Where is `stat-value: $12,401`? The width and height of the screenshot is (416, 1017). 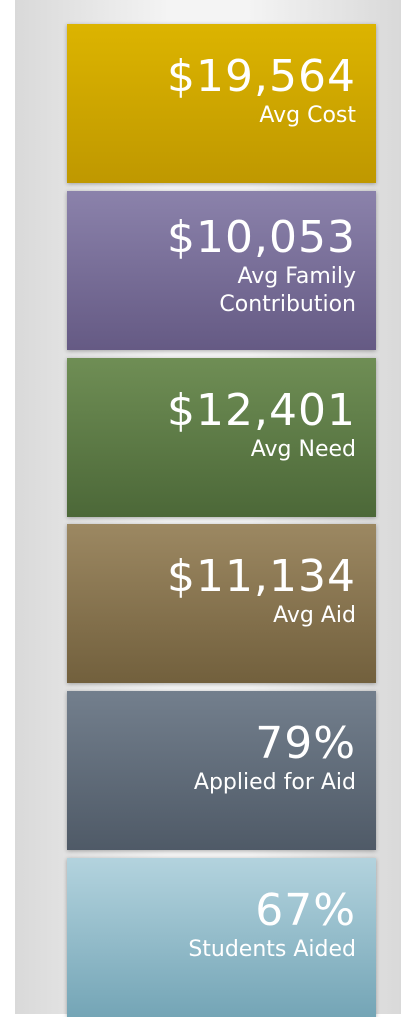 stat-value: $12,401 is located at coordinates (261, 410).